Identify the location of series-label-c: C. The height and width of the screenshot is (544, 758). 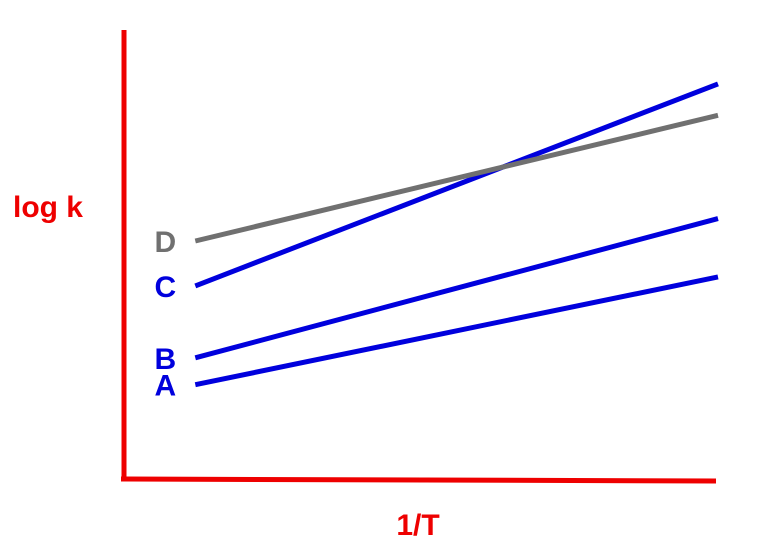
(165, 287).